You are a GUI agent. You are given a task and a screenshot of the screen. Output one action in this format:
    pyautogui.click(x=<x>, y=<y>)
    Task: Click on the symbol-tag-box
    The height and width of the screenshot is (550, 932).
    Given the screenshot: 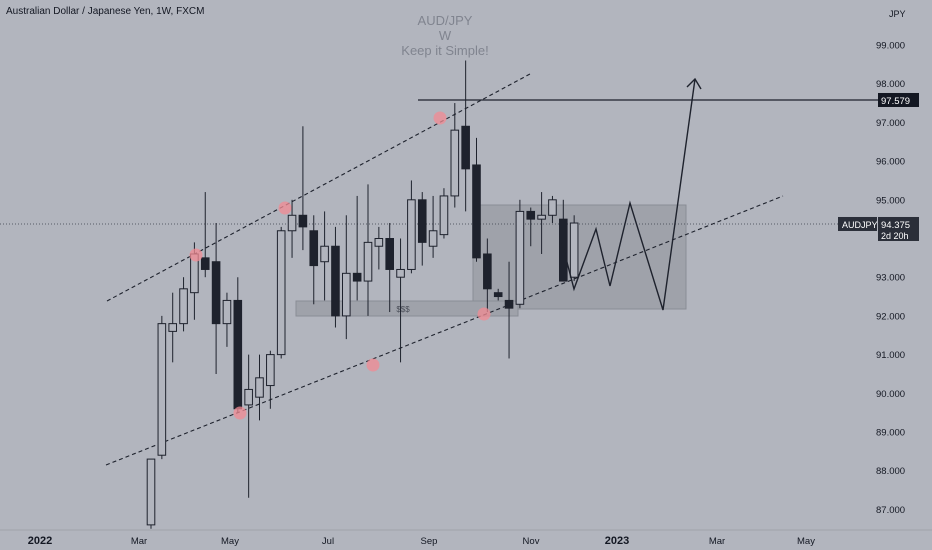 What is the action you would take?
    pyautogui.click(x=857, y=223)
    